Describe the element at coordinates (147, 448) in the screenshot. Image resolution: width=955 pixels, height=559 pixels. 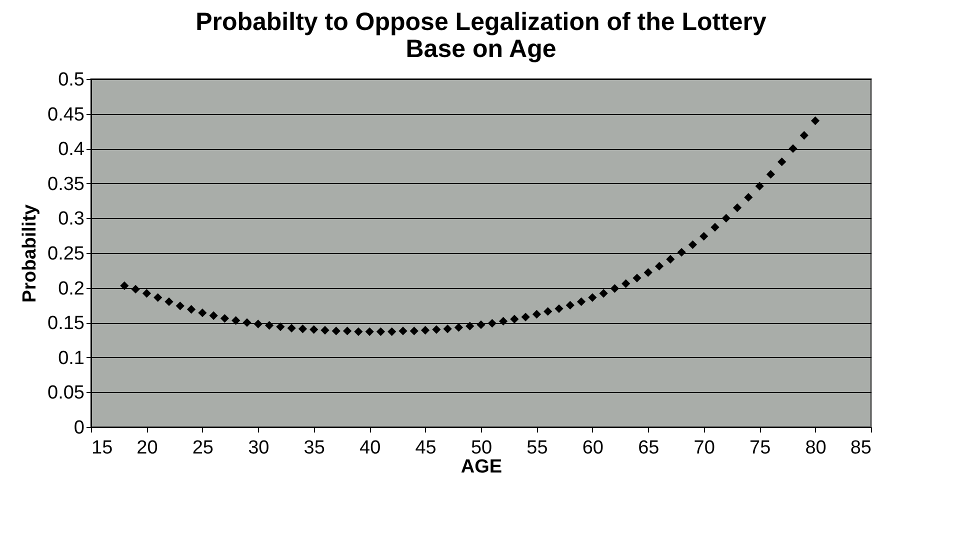
I see `x-tick-label: 20` at that location.